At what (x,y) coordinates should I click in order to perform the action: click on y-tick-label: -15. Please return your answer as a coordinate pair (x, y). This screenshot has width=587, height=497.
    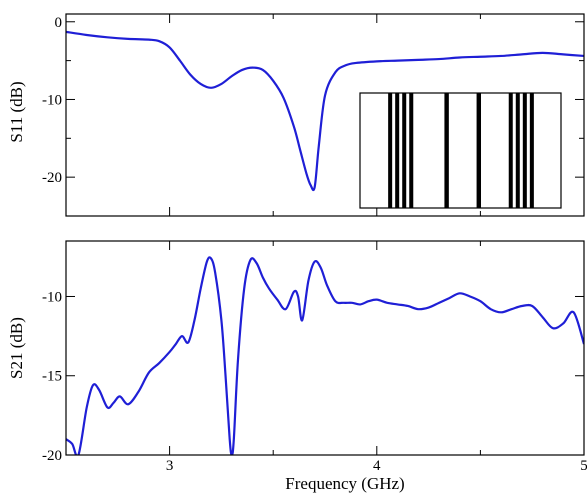
    Looking at the image, I should click on (52, 377).